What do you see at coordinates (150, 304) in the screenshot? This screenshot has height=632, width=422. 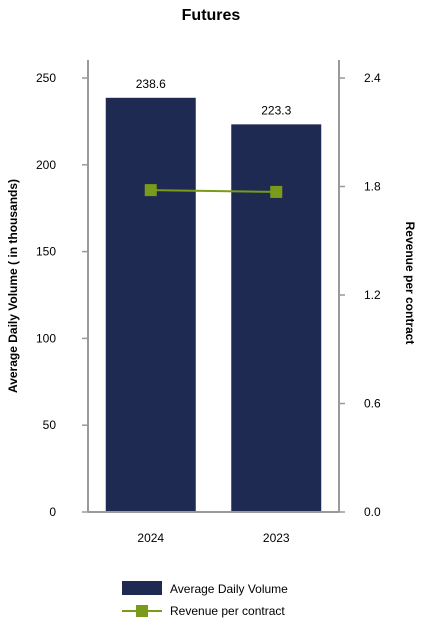 I see `bar-2024` at bounding box center [150, 304].